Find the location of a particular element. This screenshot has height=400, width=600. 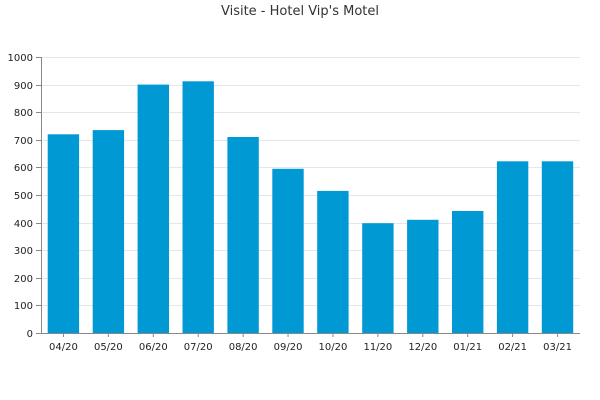

x-tick-label: 09/20 is located at coordinates (288, 347).